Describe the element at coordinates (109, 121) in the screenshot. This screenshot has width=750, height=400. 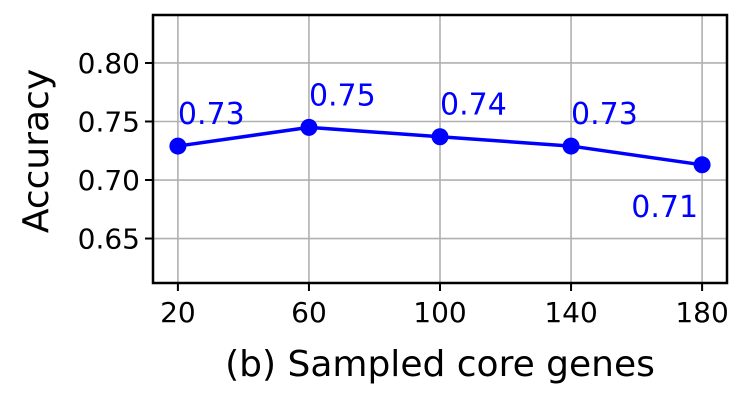
I see `y-tick-label: 0.75` at that location.